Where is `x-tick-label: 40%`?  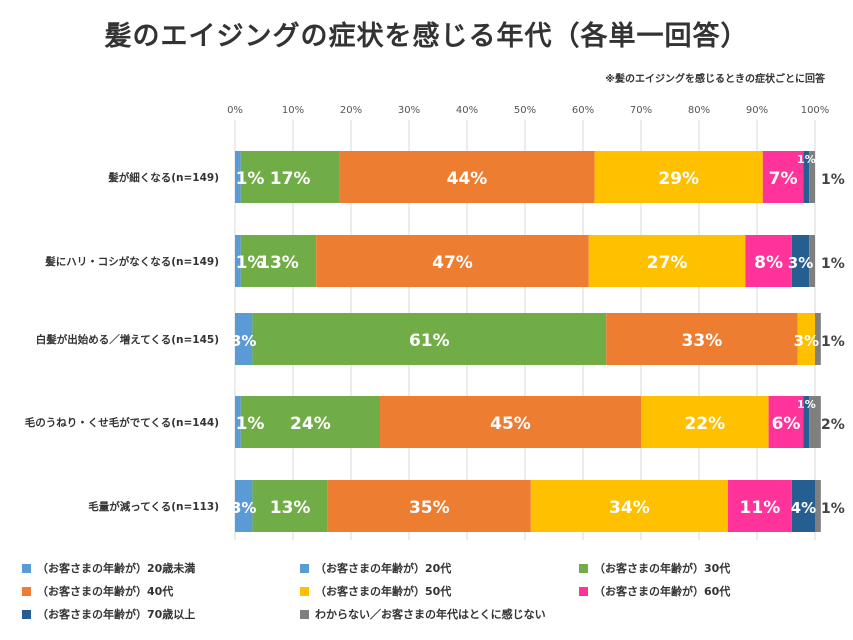 x-tick-label: 40% is located at coordinates (467, 110).